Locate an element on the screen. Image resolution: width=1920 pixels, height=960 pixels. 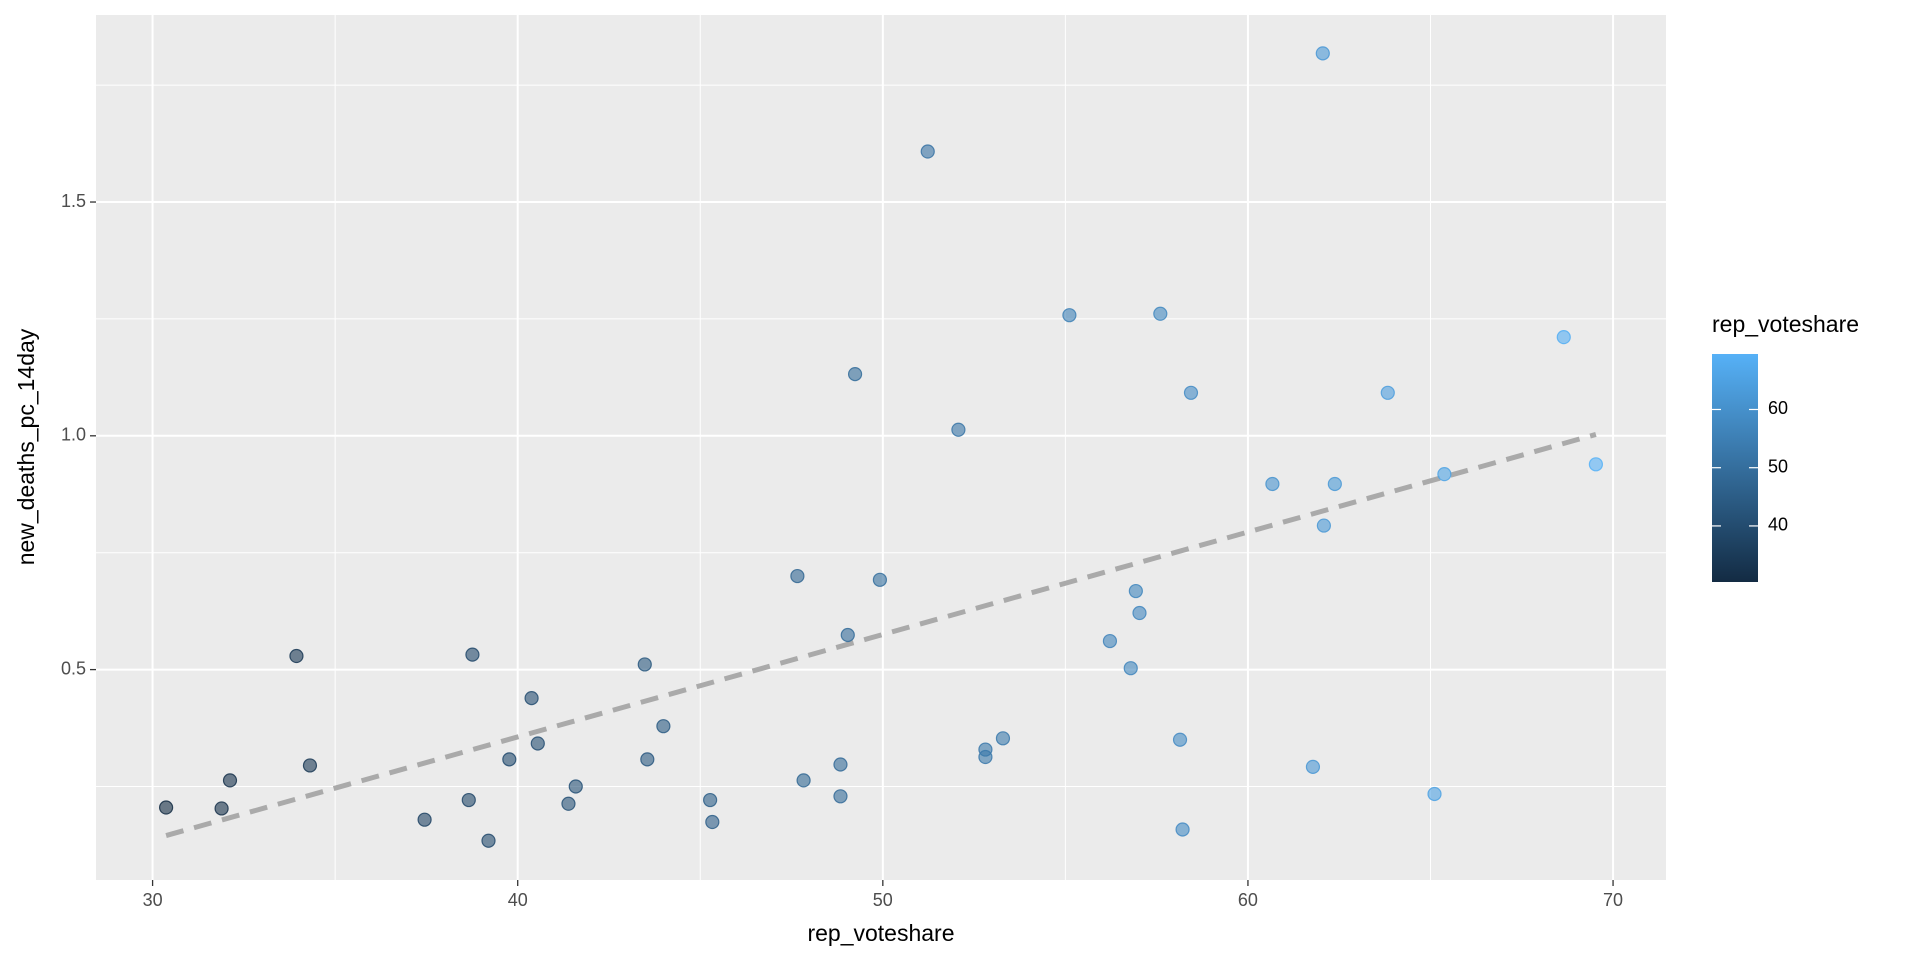
x-tick-label: 30 is located at coordinates (153, 900).